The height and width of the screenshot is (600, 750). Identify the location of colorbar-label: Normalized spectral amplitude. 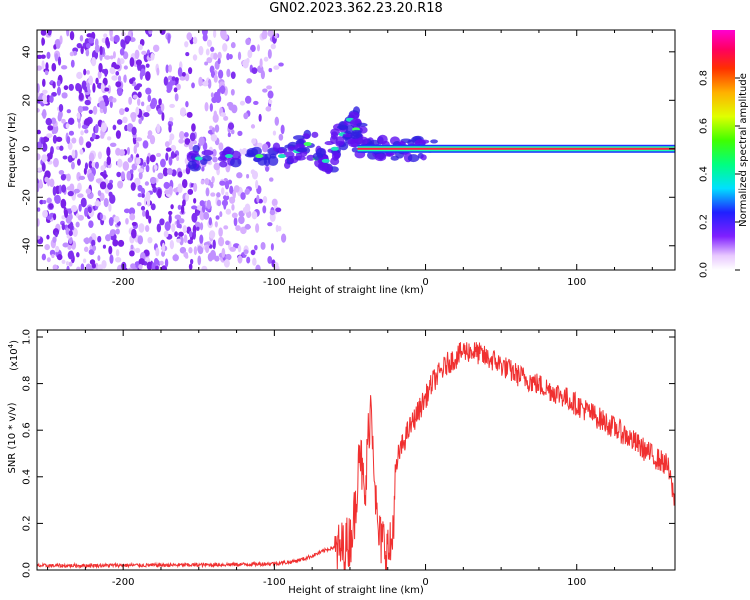
(743, 150).